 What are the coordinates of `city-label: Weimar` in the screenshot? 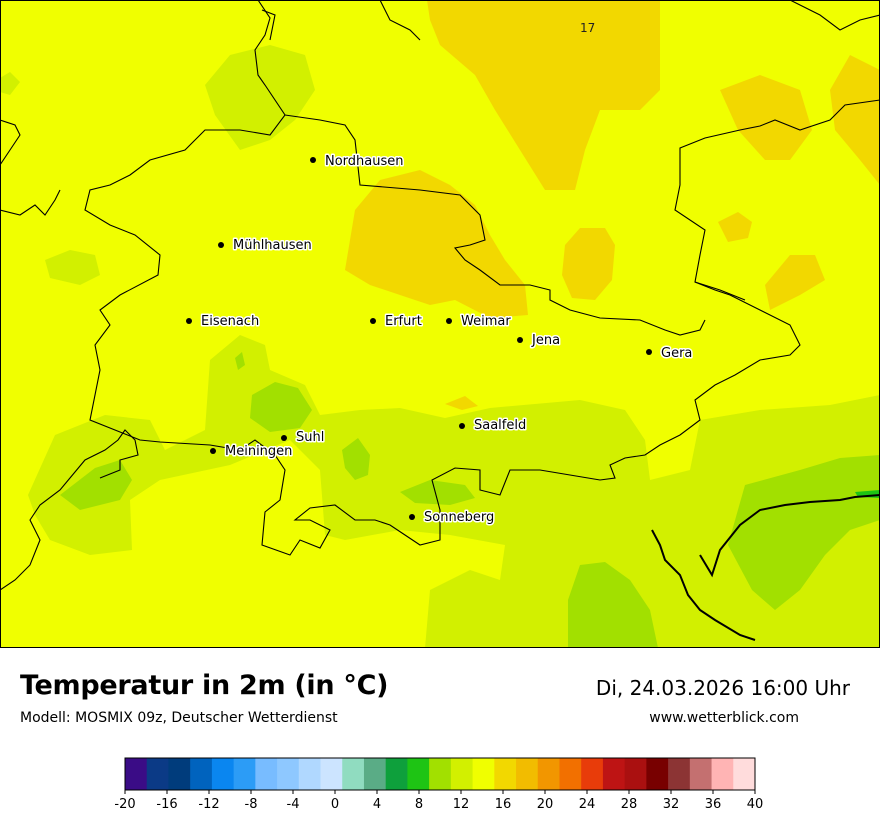 It's located at (486, 321).